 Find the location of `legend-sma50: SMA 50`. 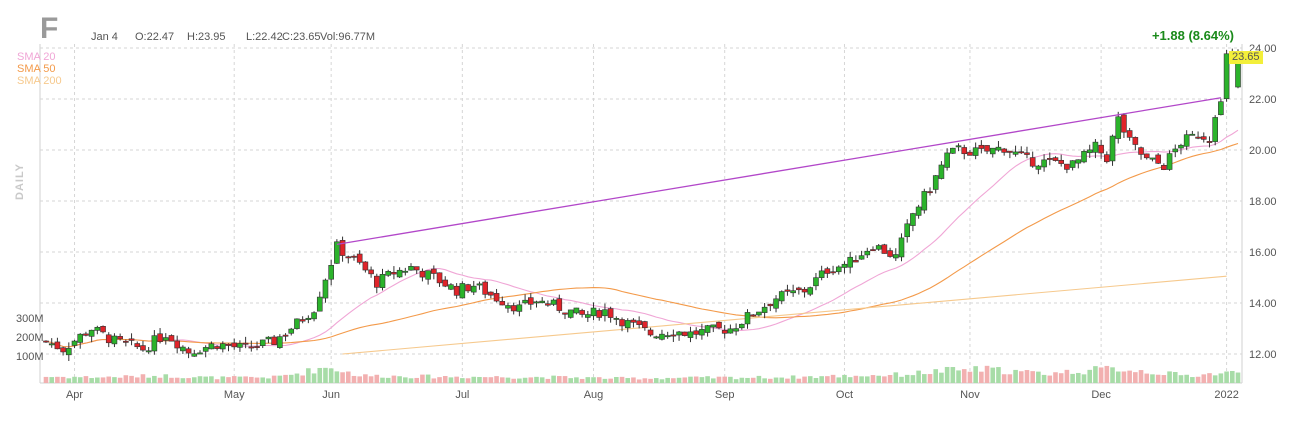

legend-sma50: SMA 50 is located at coordinates (36, 69).